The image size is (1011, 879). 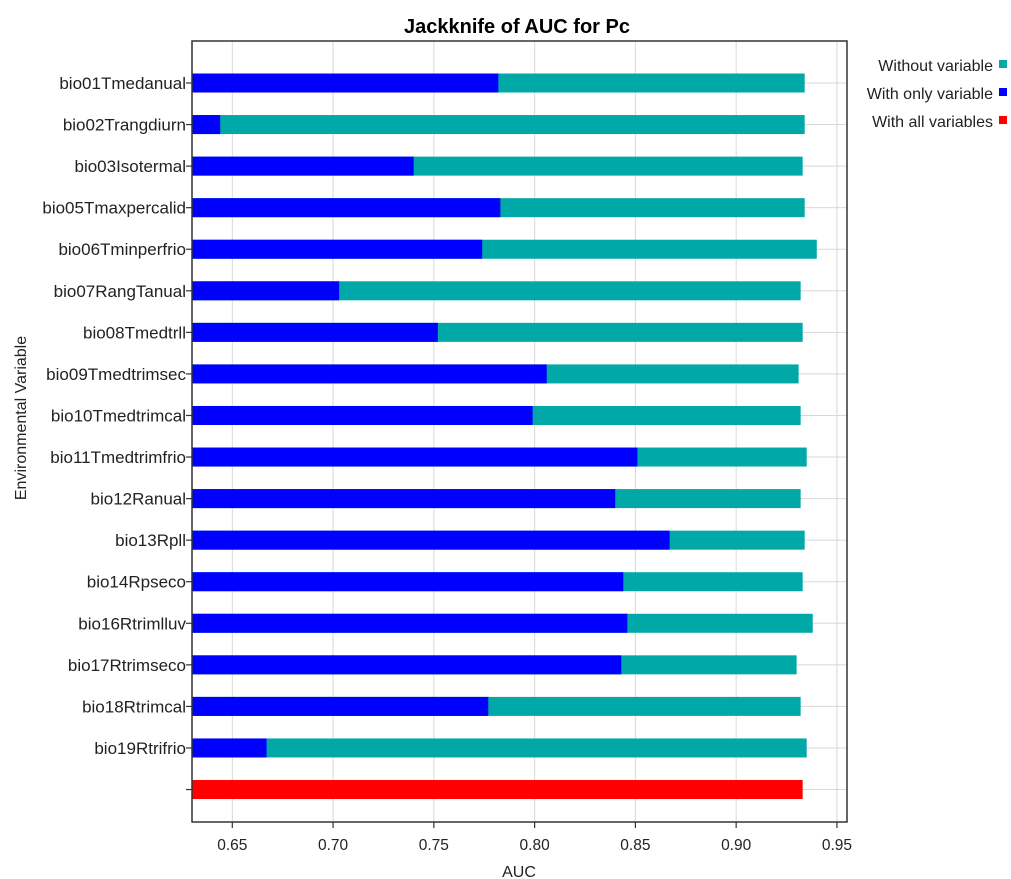 What do you see at coordinates (132, 623) in the screenshot?
I see `category-label: bio16Rtrimlluv` at bounding box center [132, 623].